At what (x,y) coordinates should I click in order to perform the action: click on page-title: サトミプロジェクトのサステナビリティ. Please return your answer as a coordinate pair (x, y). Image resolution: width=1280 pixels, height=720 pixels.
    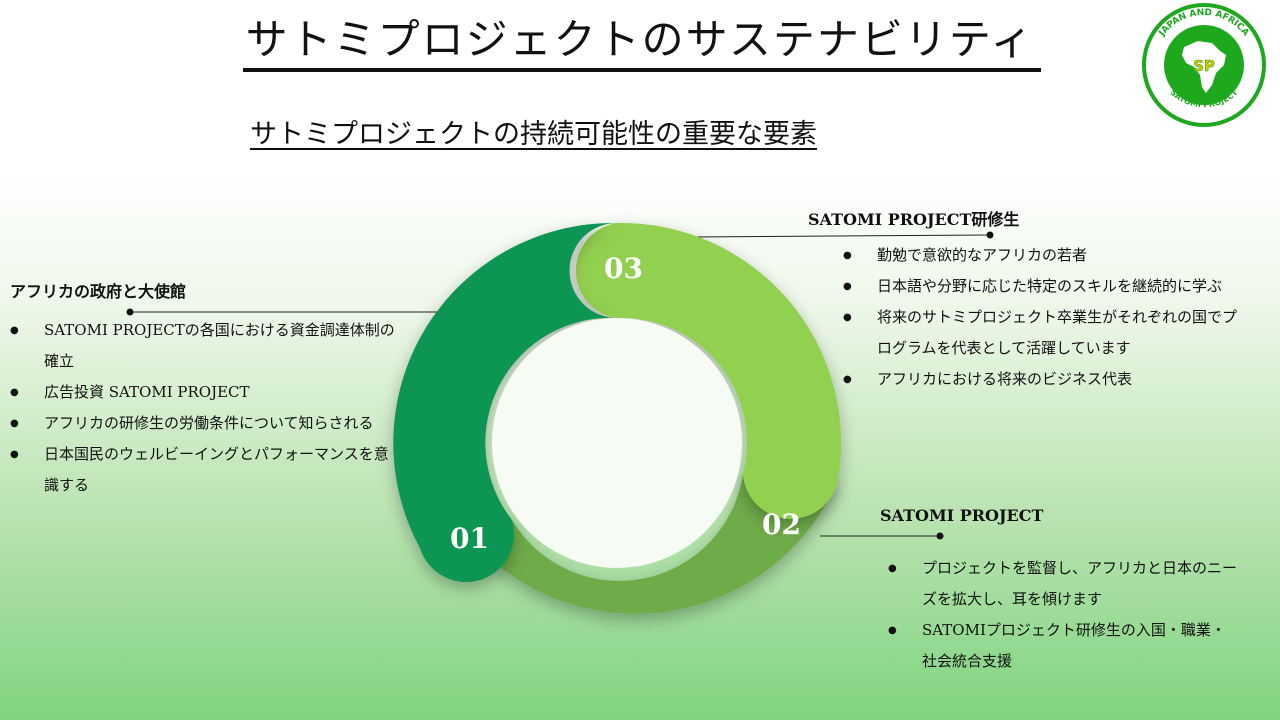
    Looking at the image, I should click on (640, 39).